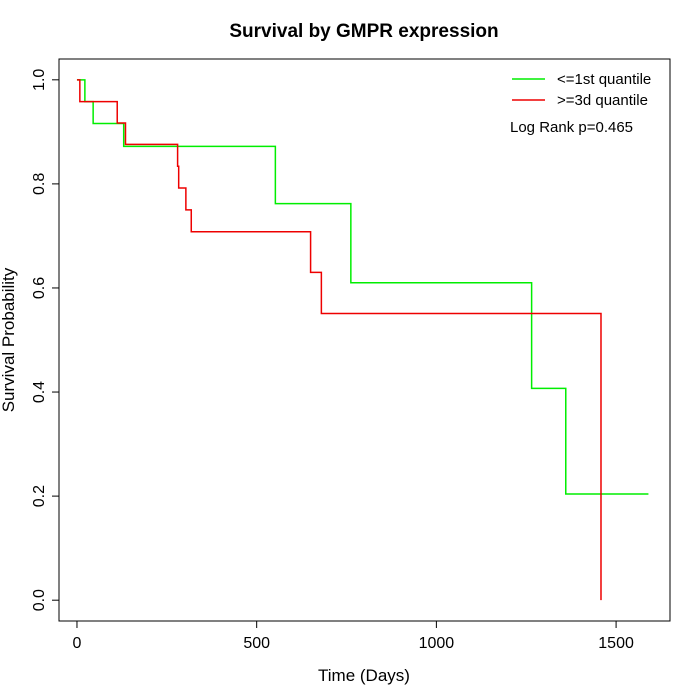 The height and width of the screenshot is (700, 700). I want to click on y-tick-label: 0.4, so click(39, 392).